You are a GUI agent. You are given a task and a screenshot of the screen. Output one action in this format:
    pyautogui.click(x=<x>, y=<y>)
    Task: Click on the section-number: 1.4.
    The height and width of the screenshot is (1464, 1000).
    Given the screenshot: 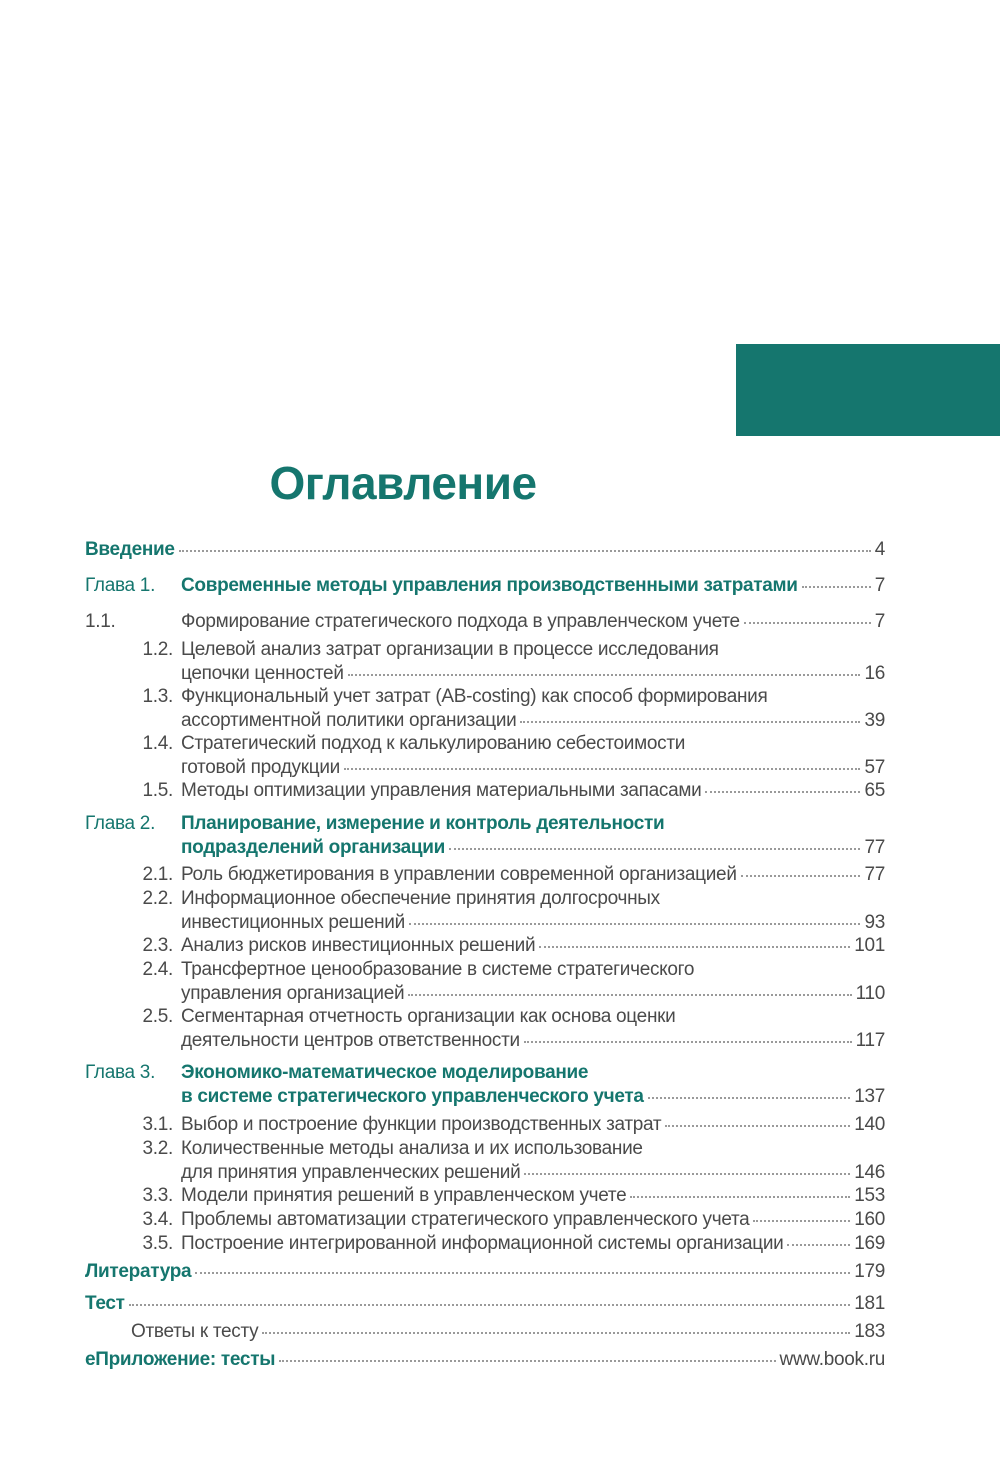 What is the action you would take?
    pyautogui.click(x=158, y=743)
    